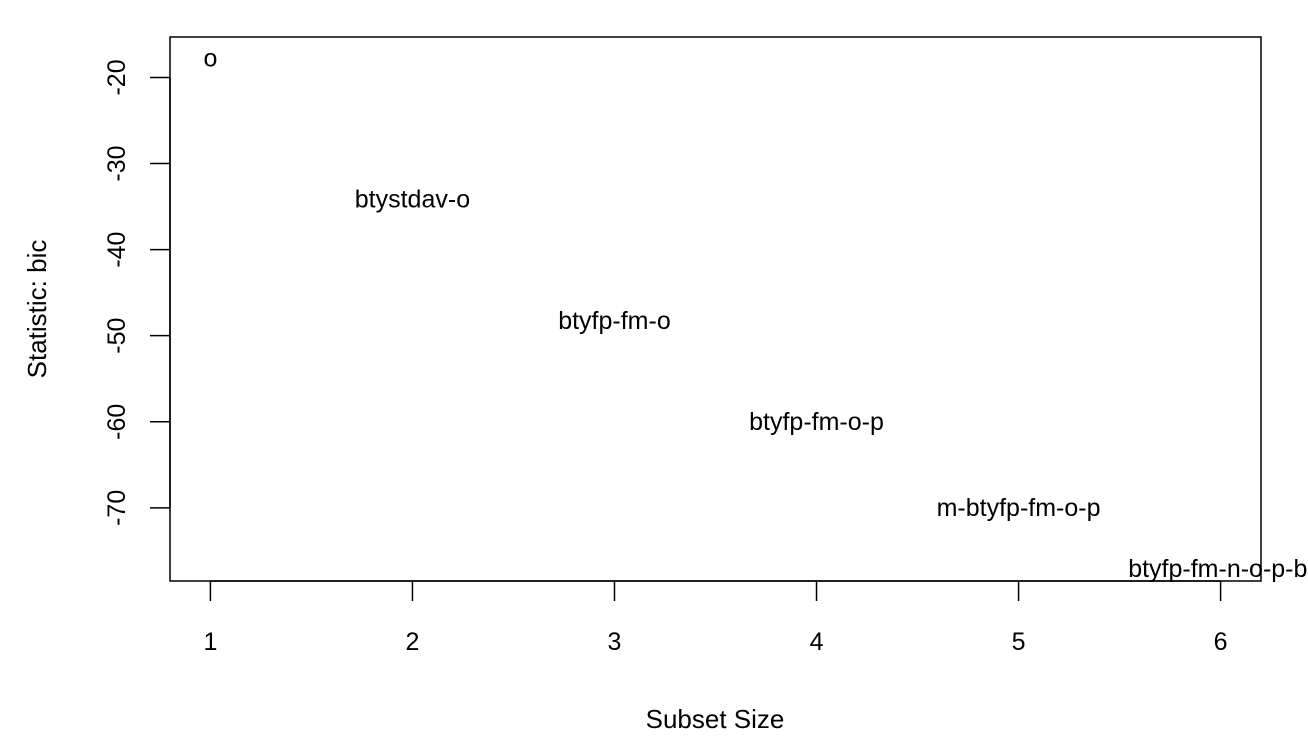 Image resolution: width=1308 pixels, height=752 pixels. Describe the element at coordinates (37, 309) in the screenshot. I see `y-axis-title: Statistic: bic` at that location.